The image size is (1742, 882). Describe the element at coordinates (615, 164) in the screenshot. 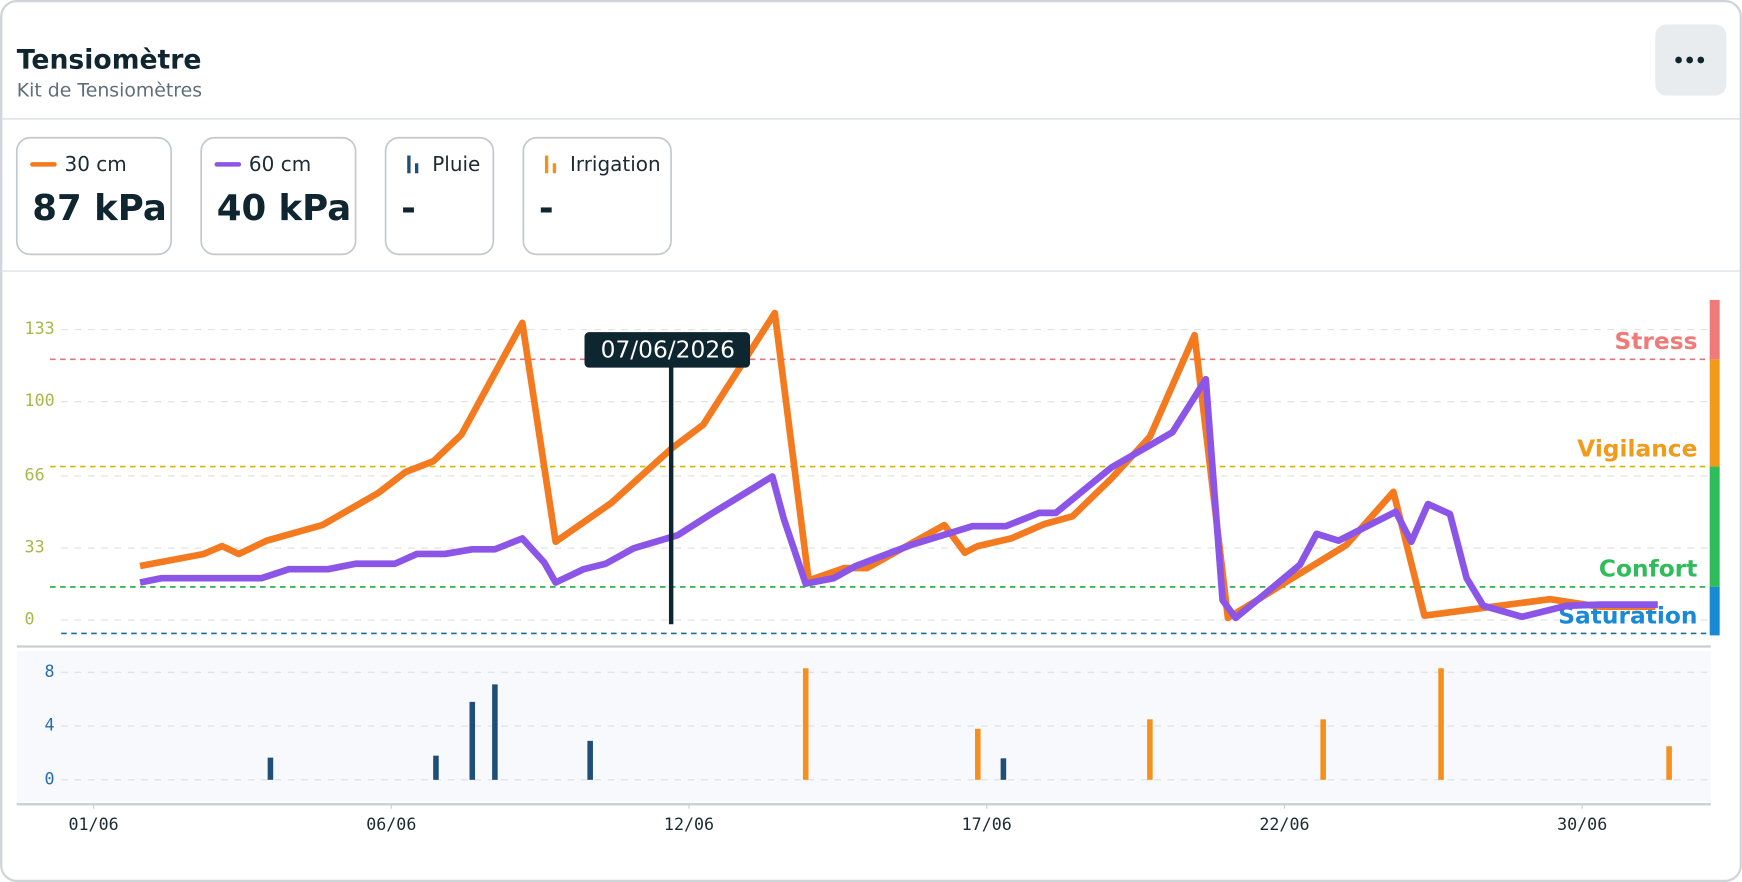

I see `legend-label: Irrigation` at that location.